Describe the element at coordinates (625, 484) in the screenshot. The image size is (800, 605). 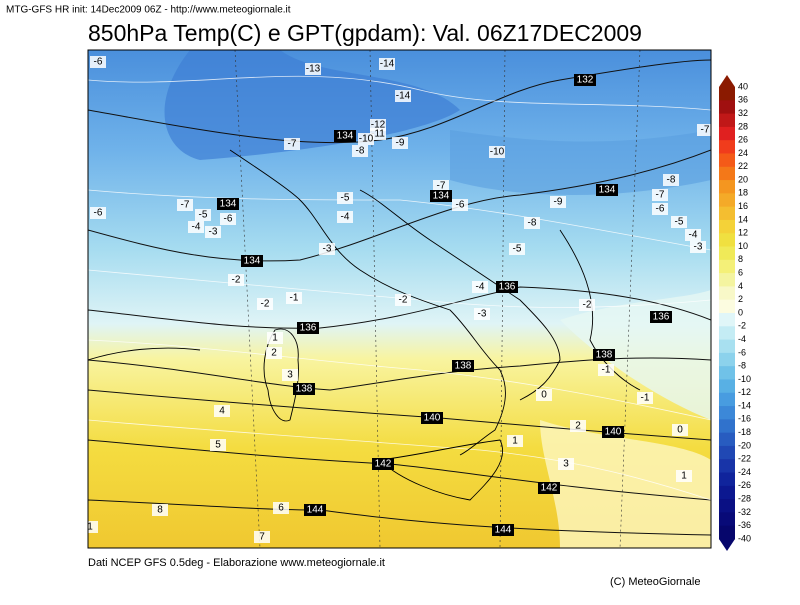
I see `warm-area` at that location.